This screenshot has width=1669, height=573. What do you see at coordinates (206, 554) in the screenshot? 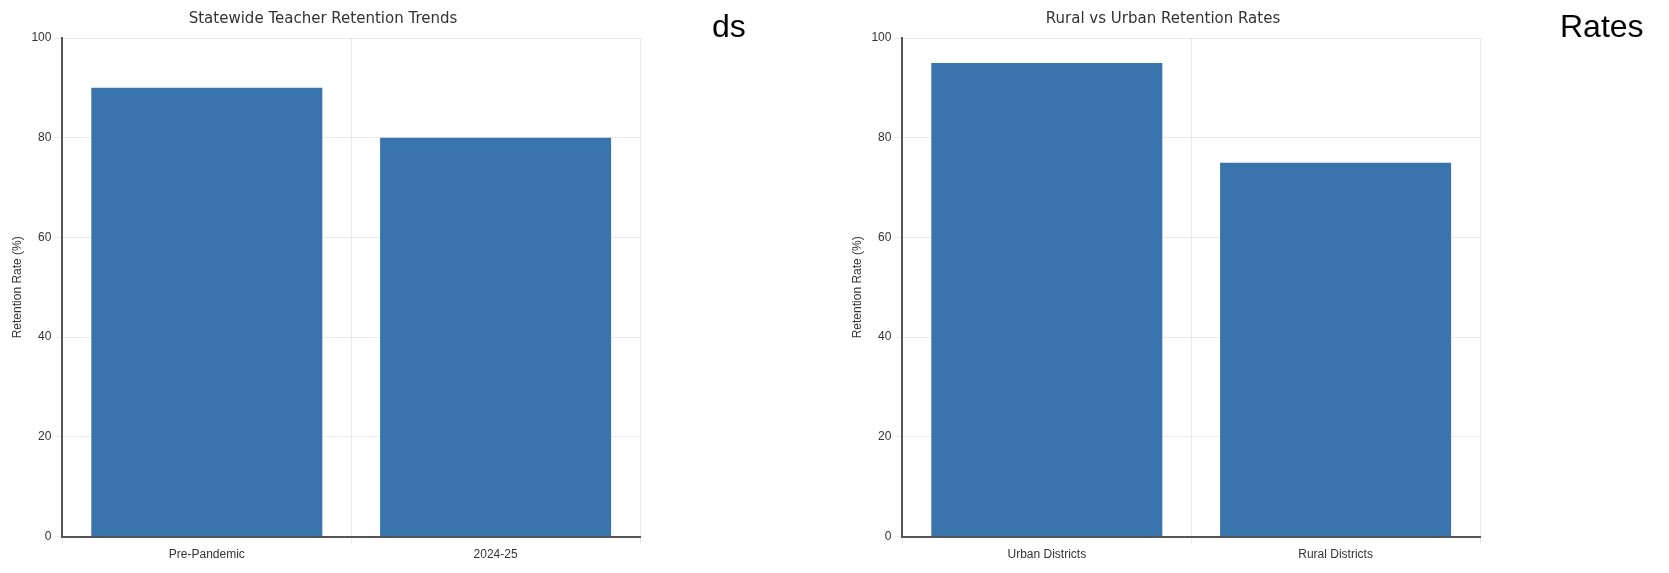
I see `x-tick-label: Pre-Pandemic` at bounding box center [206, 554].